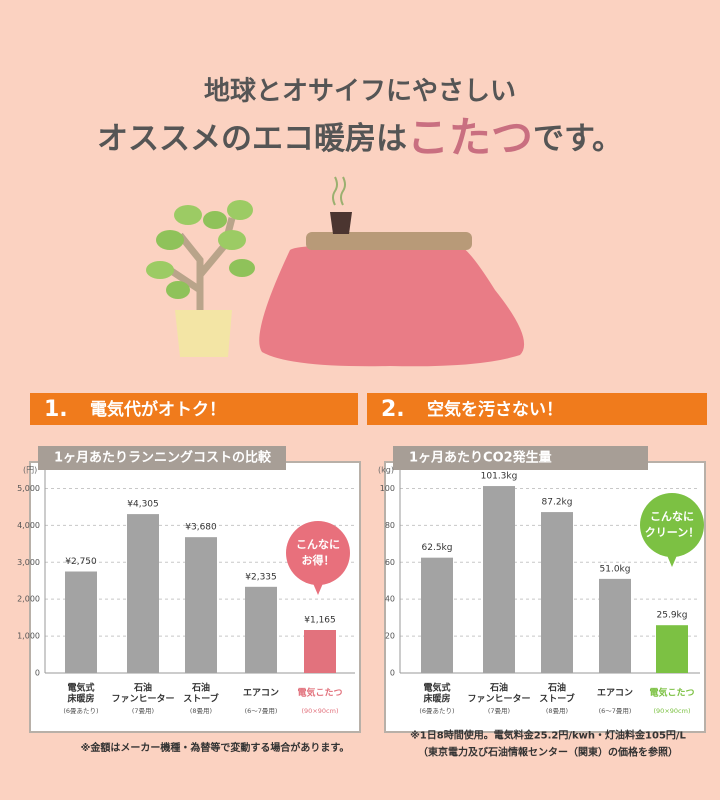 This screenshot has width=720, height=800. I want to click on section-title: 電気代がオトク！, so click(158, 409).